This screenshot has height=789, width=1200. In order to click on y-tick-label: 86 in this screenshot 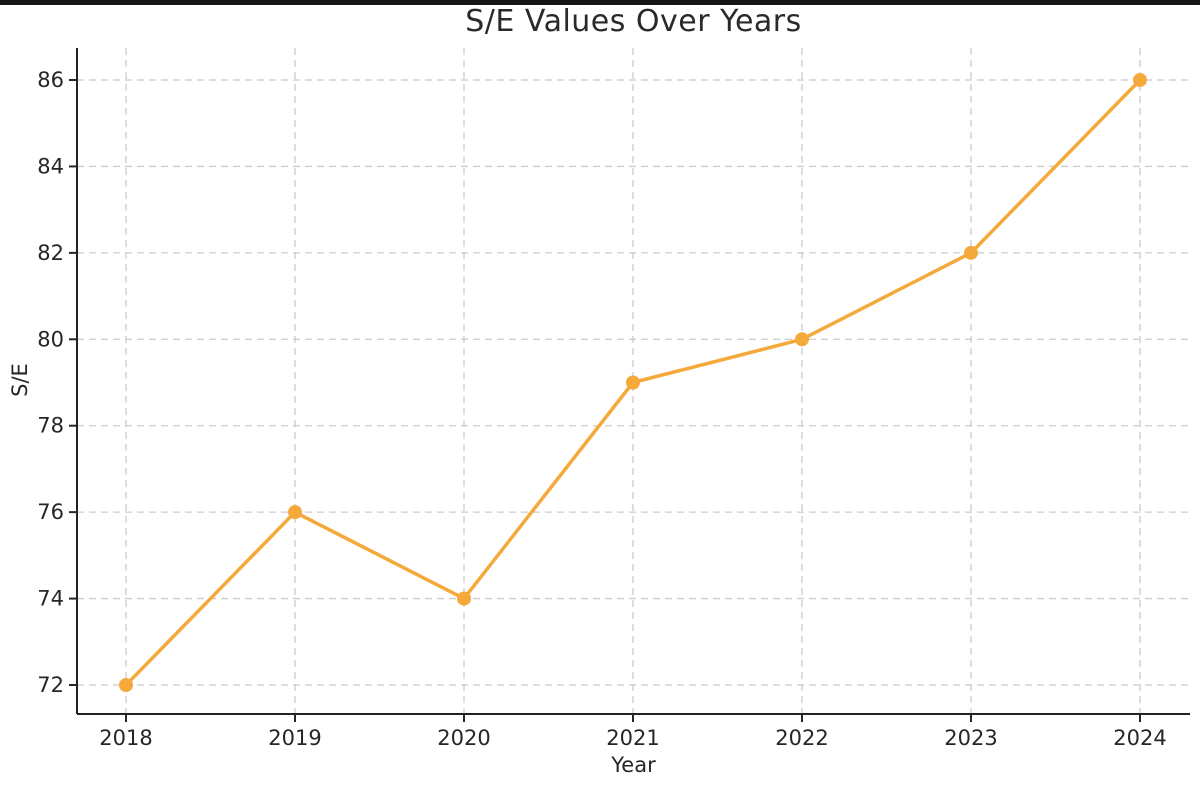, I will do `click(50, 80)`.